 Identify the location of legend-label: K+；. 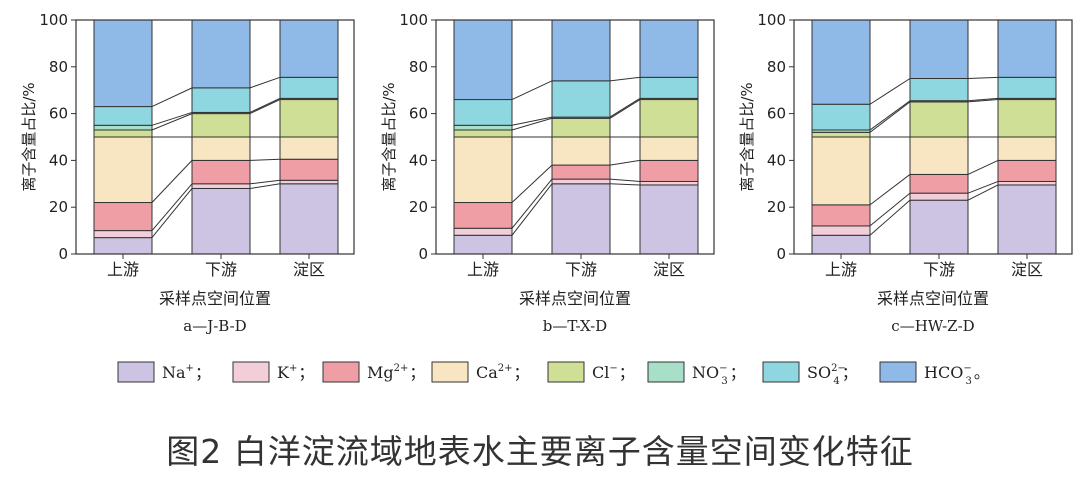
(295, 372).